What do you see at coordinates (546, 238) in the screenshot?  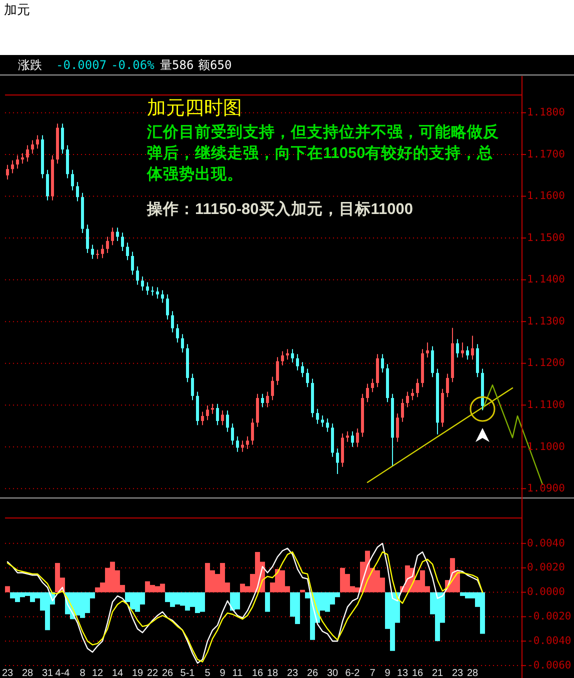 I see `y-tick-label: 1.1500` at bounding box center [546, 238].